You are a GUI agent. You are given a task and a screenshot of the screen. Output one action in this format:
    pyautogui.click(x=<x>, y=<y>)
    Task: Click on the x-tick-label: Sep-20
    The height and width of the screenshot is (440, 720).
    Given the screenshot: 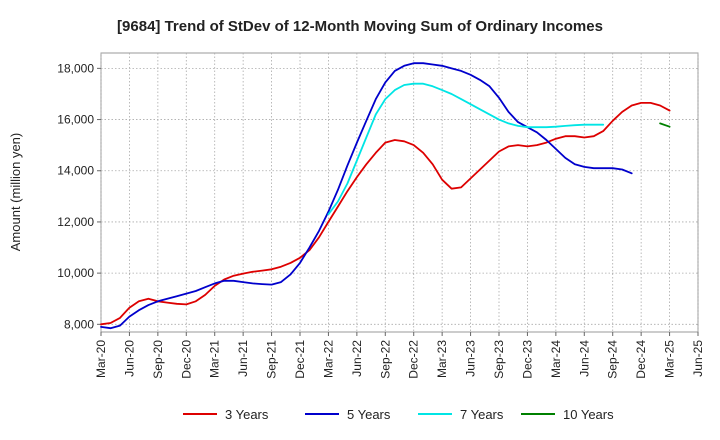 What is the action you would take?
    pyautogui.click(x=158, y=359)
    